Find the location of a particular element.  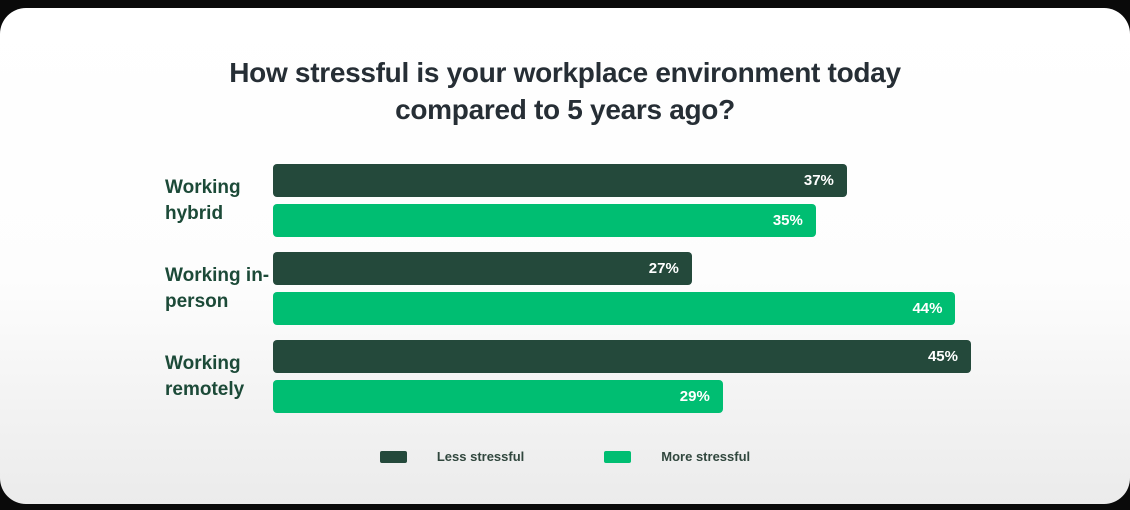

category-label-working-remotely: Working remotely is located at coordinates (205, 376).